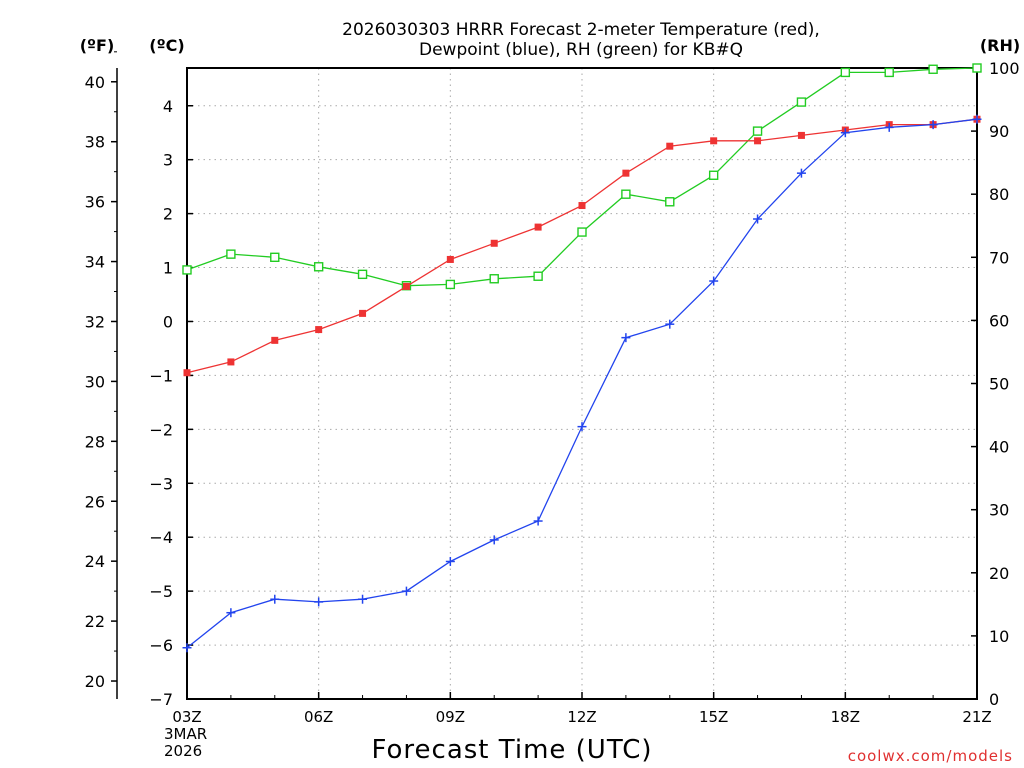 Image resolution: width=1024 pixels, height=768 pixels. What do you see at coordinates (999, 636) in the screenshot?
I see `y-rh-tick-label: 10` at bounding box center [999, 636].